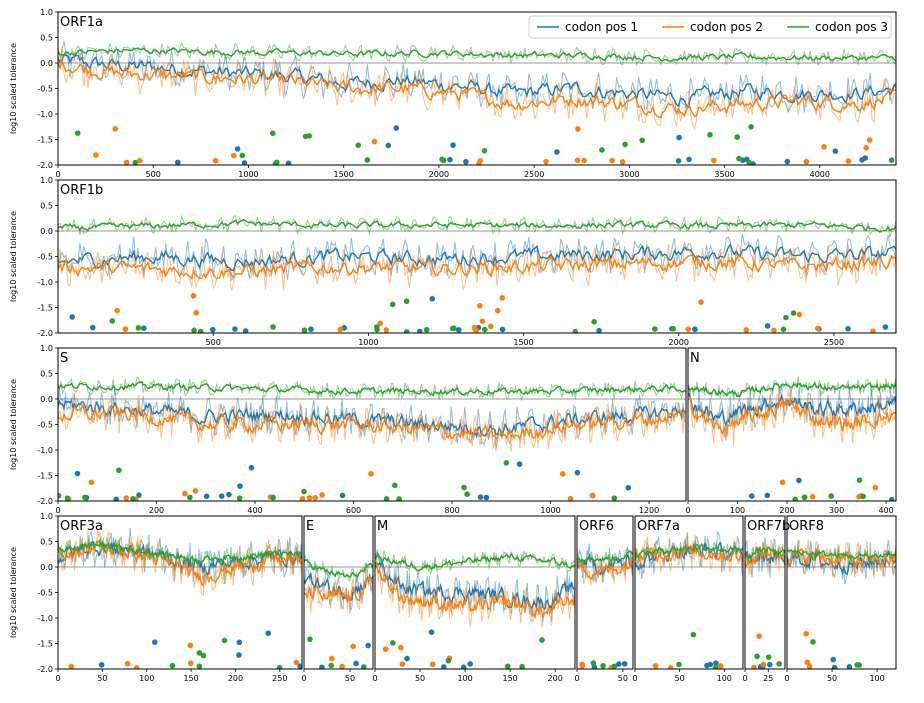 The image size is (924, 703). What do you see at coordinates (695, 358) in the screenshot?
I see `panel-title: N` at bounding box center [695, 358].